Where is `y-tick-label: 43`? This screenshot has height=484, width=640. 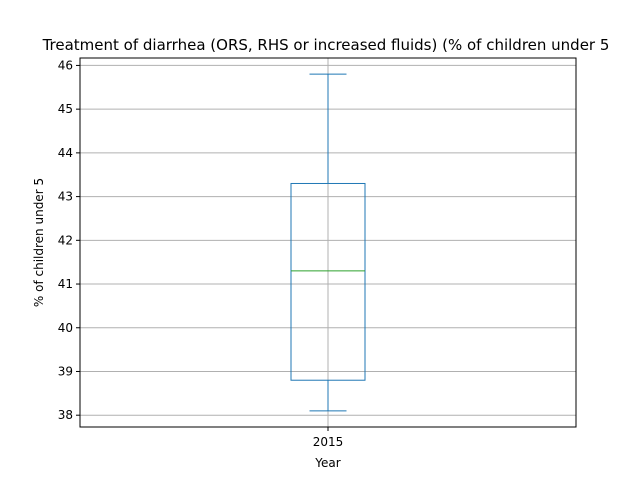
y-tick-label: 43 is located at coordinates (65, 197).